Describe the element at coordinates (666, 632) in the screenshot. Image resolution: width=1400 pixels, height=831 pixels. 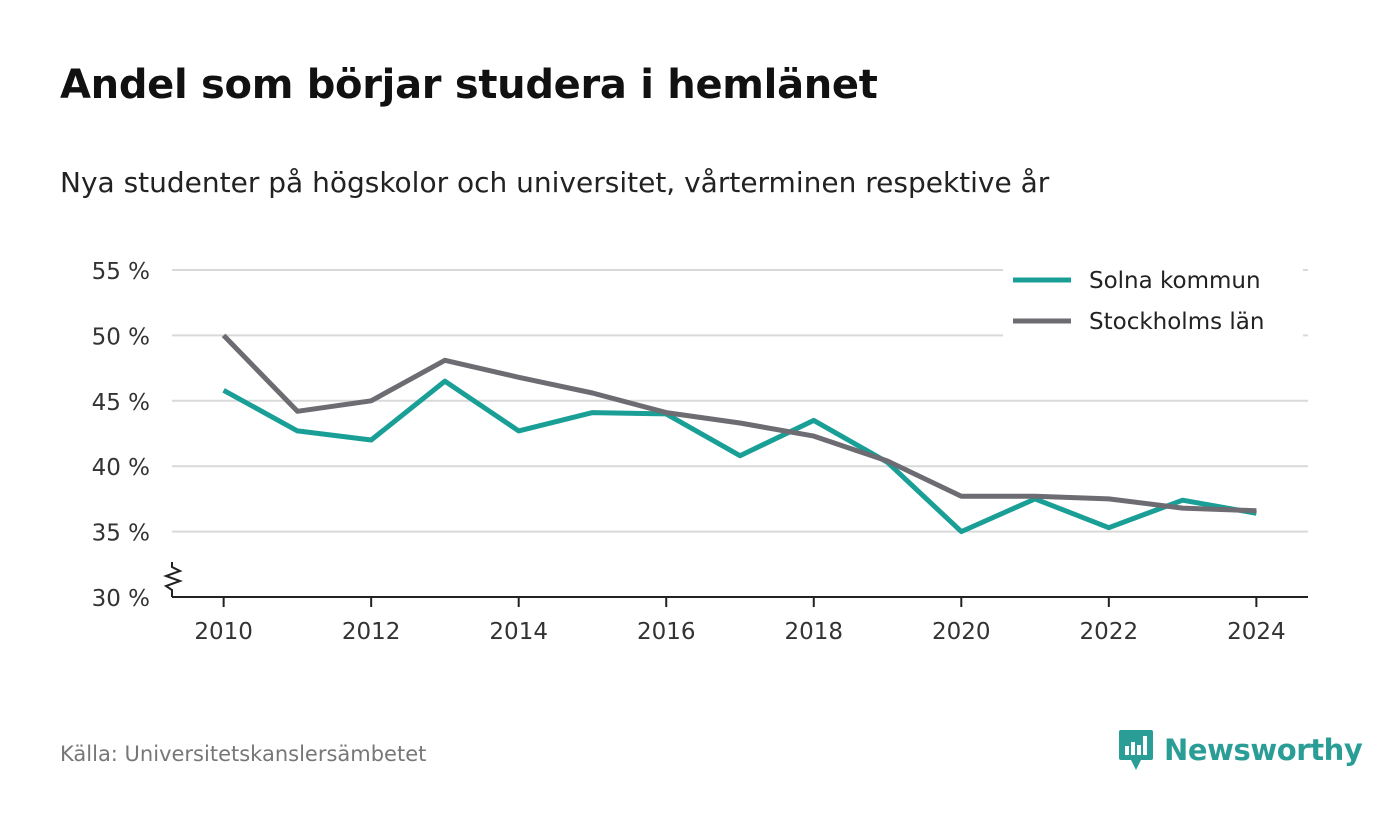
I see `x-tick-label: 2016` at that location.